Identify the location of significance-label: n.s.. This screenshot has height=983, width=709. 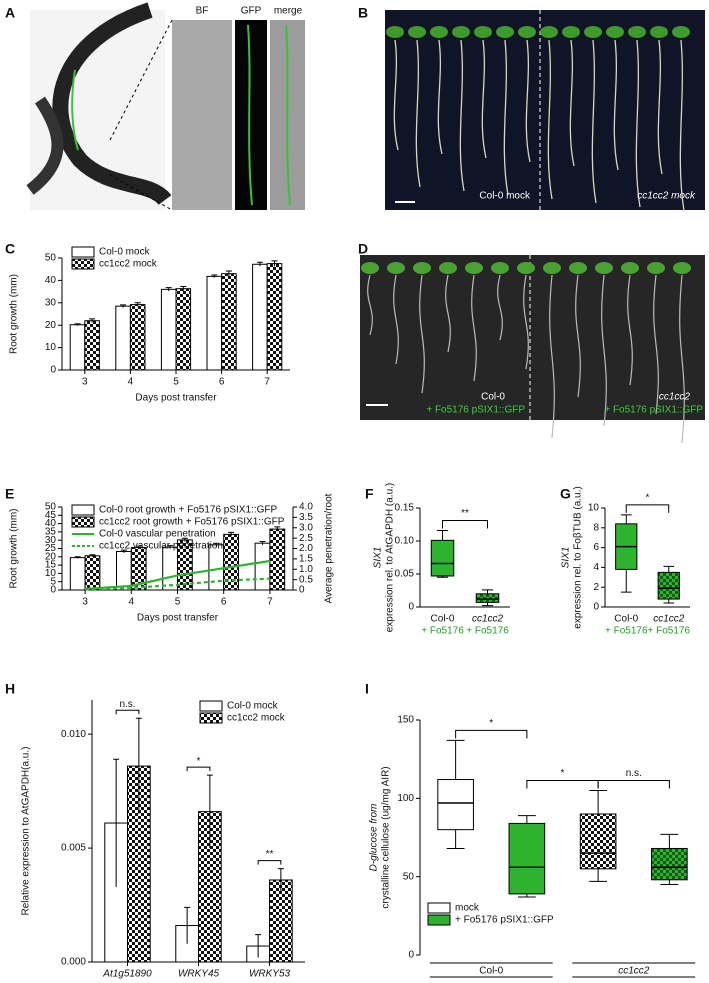
(127, 704).